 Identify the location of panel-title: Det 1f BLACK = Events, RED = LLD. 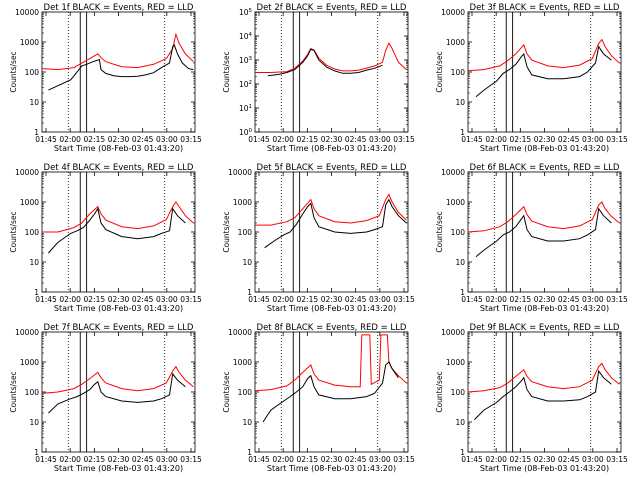
(119, 8).